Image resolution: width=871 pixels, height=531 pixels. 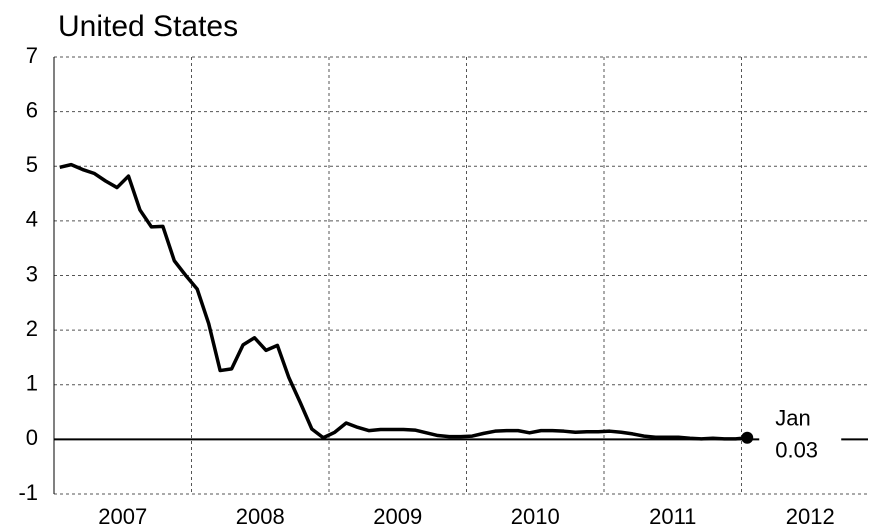 I want to click on y-tick-label: 3, so click(x=32, y=273).